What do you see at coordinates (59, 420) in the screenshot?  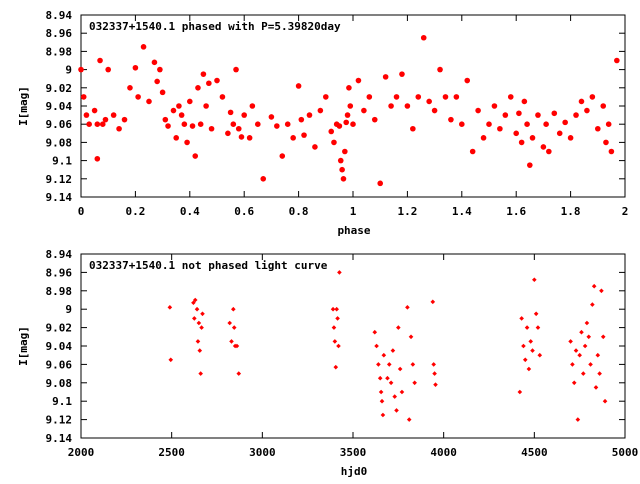 I see `y-tick-label: 9.12` at bounding box center [59, 420].